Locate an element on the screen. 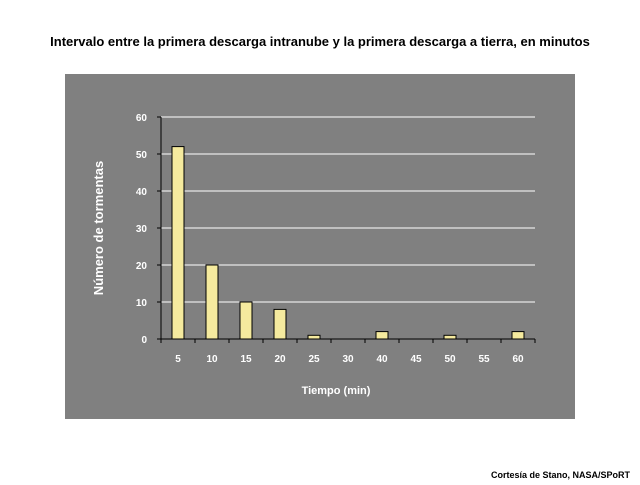 This screenshot has width=640, height=485. x-tick-label: 30 is located at coordinates (348, 359).